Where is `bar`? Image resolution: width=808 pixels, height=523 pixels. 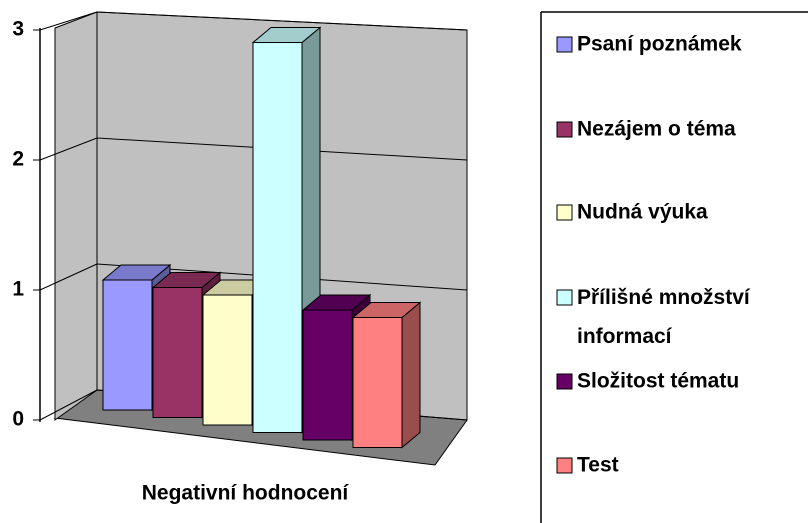
bar is located at coordinates (386, 375).